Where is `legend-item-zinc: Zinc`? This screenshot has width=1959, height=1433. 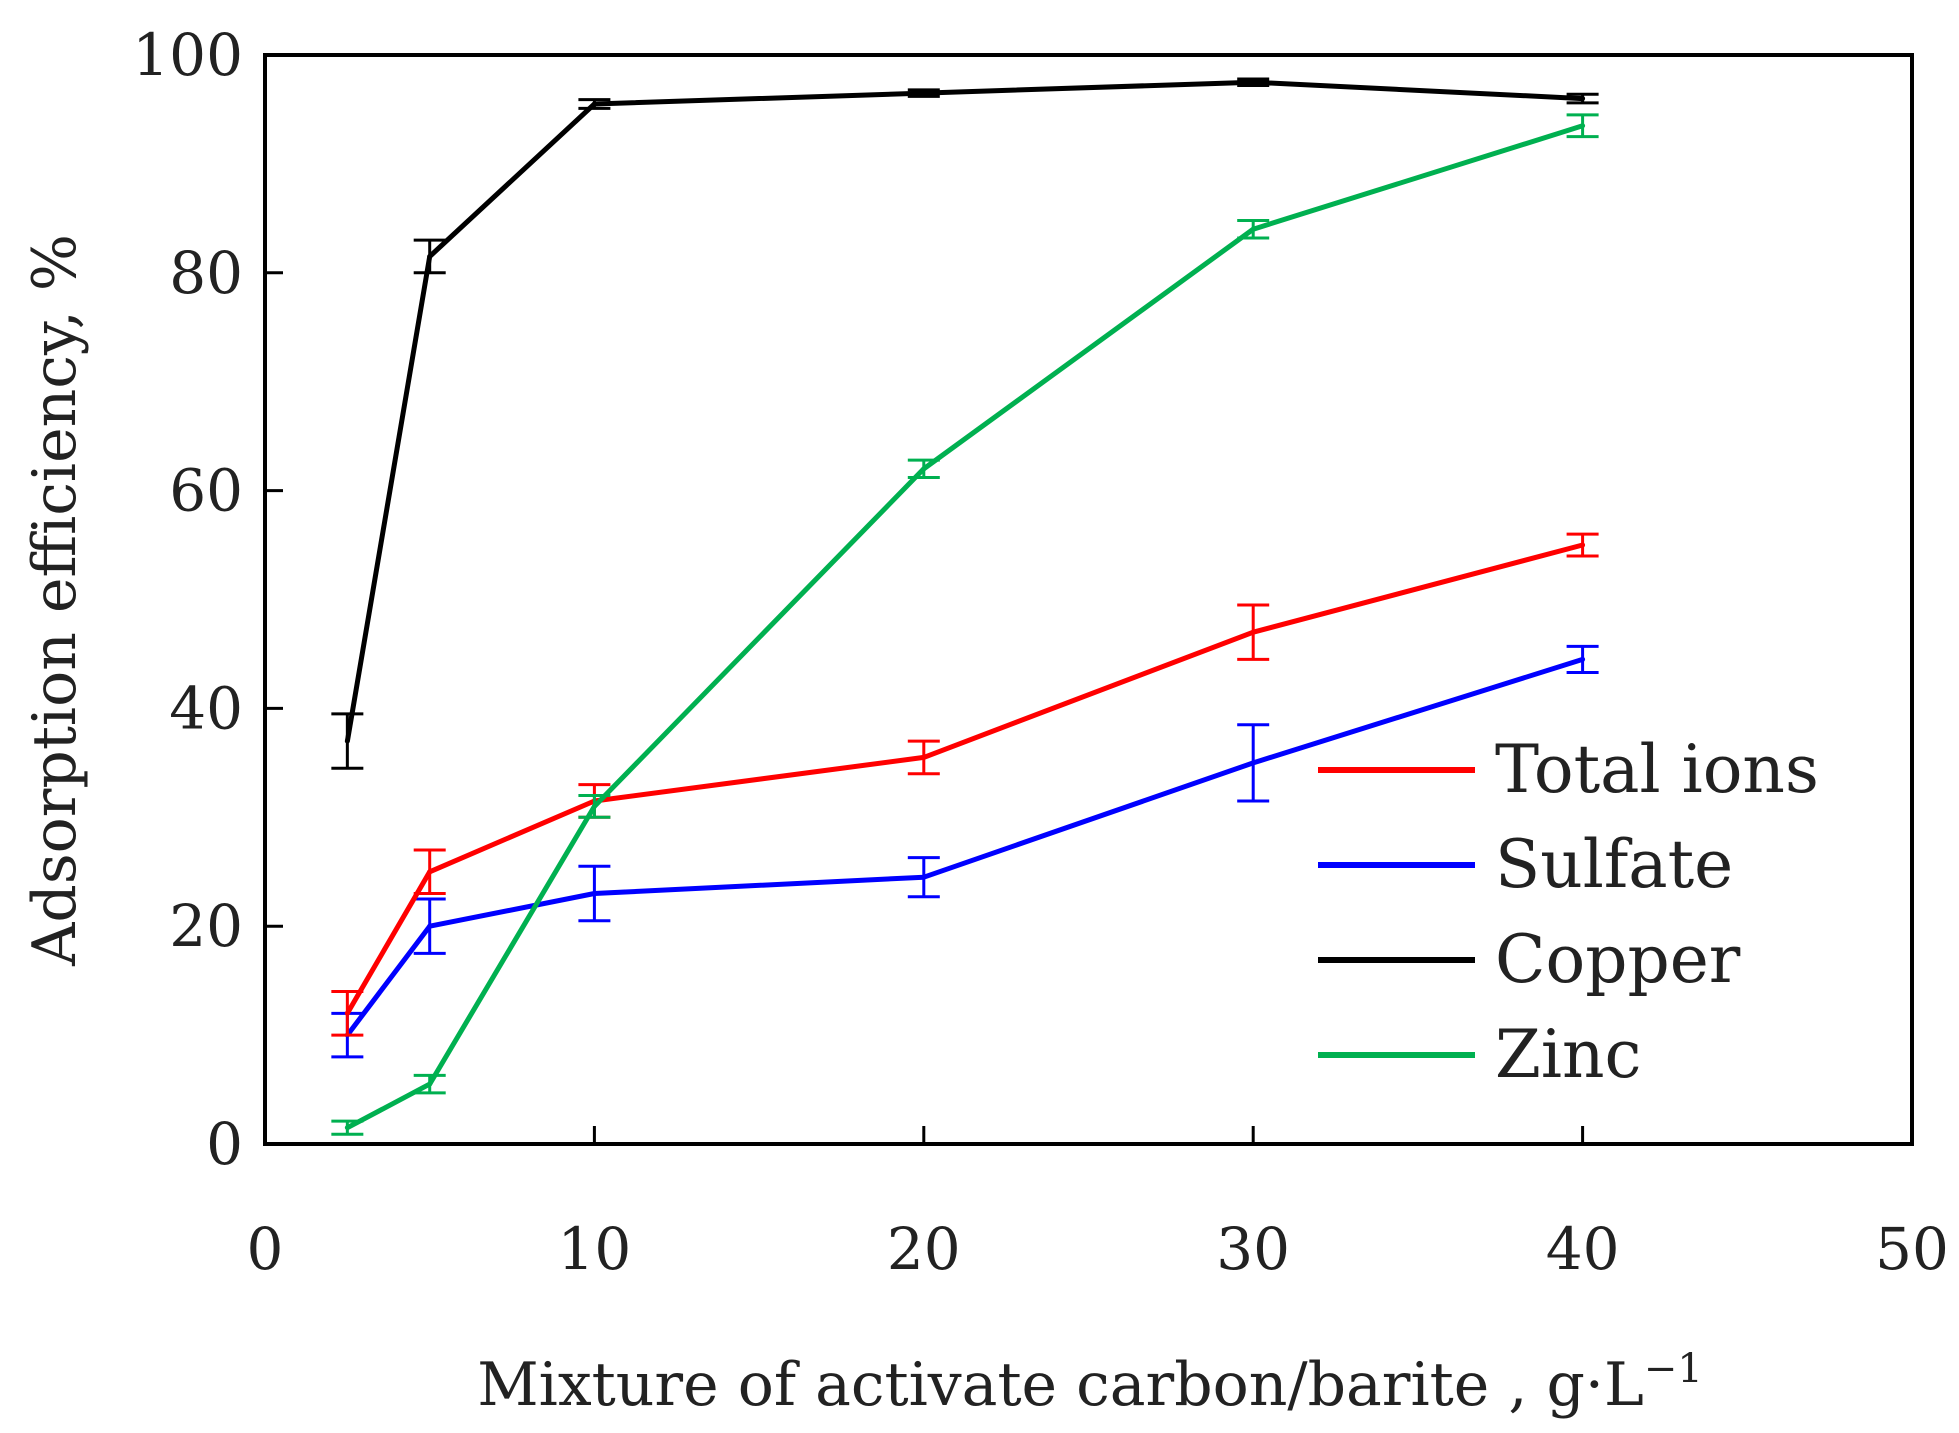 legend-item-zinc: Zinc is located at coordinates (1479, 1054).